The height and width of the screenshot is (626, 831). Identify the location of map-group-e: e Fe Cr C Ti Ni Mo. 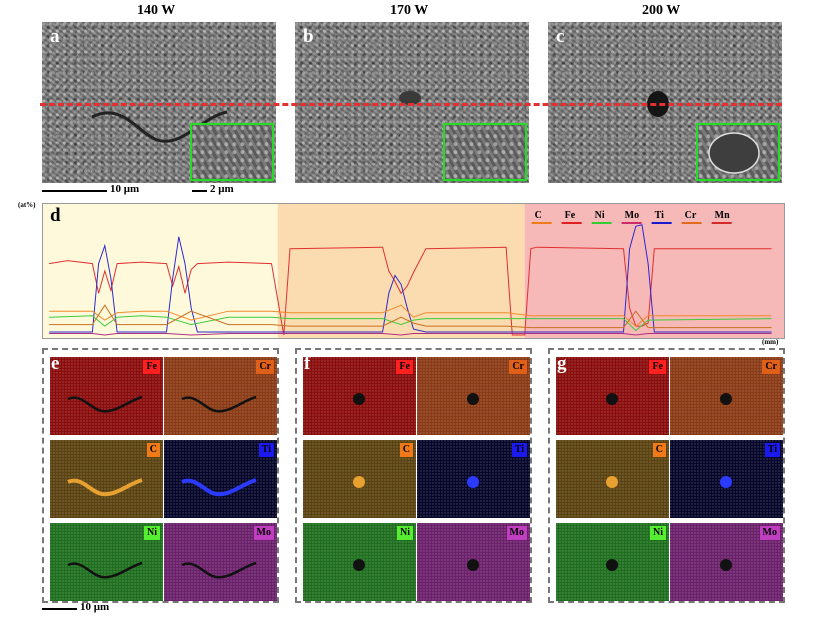
(160, 475).